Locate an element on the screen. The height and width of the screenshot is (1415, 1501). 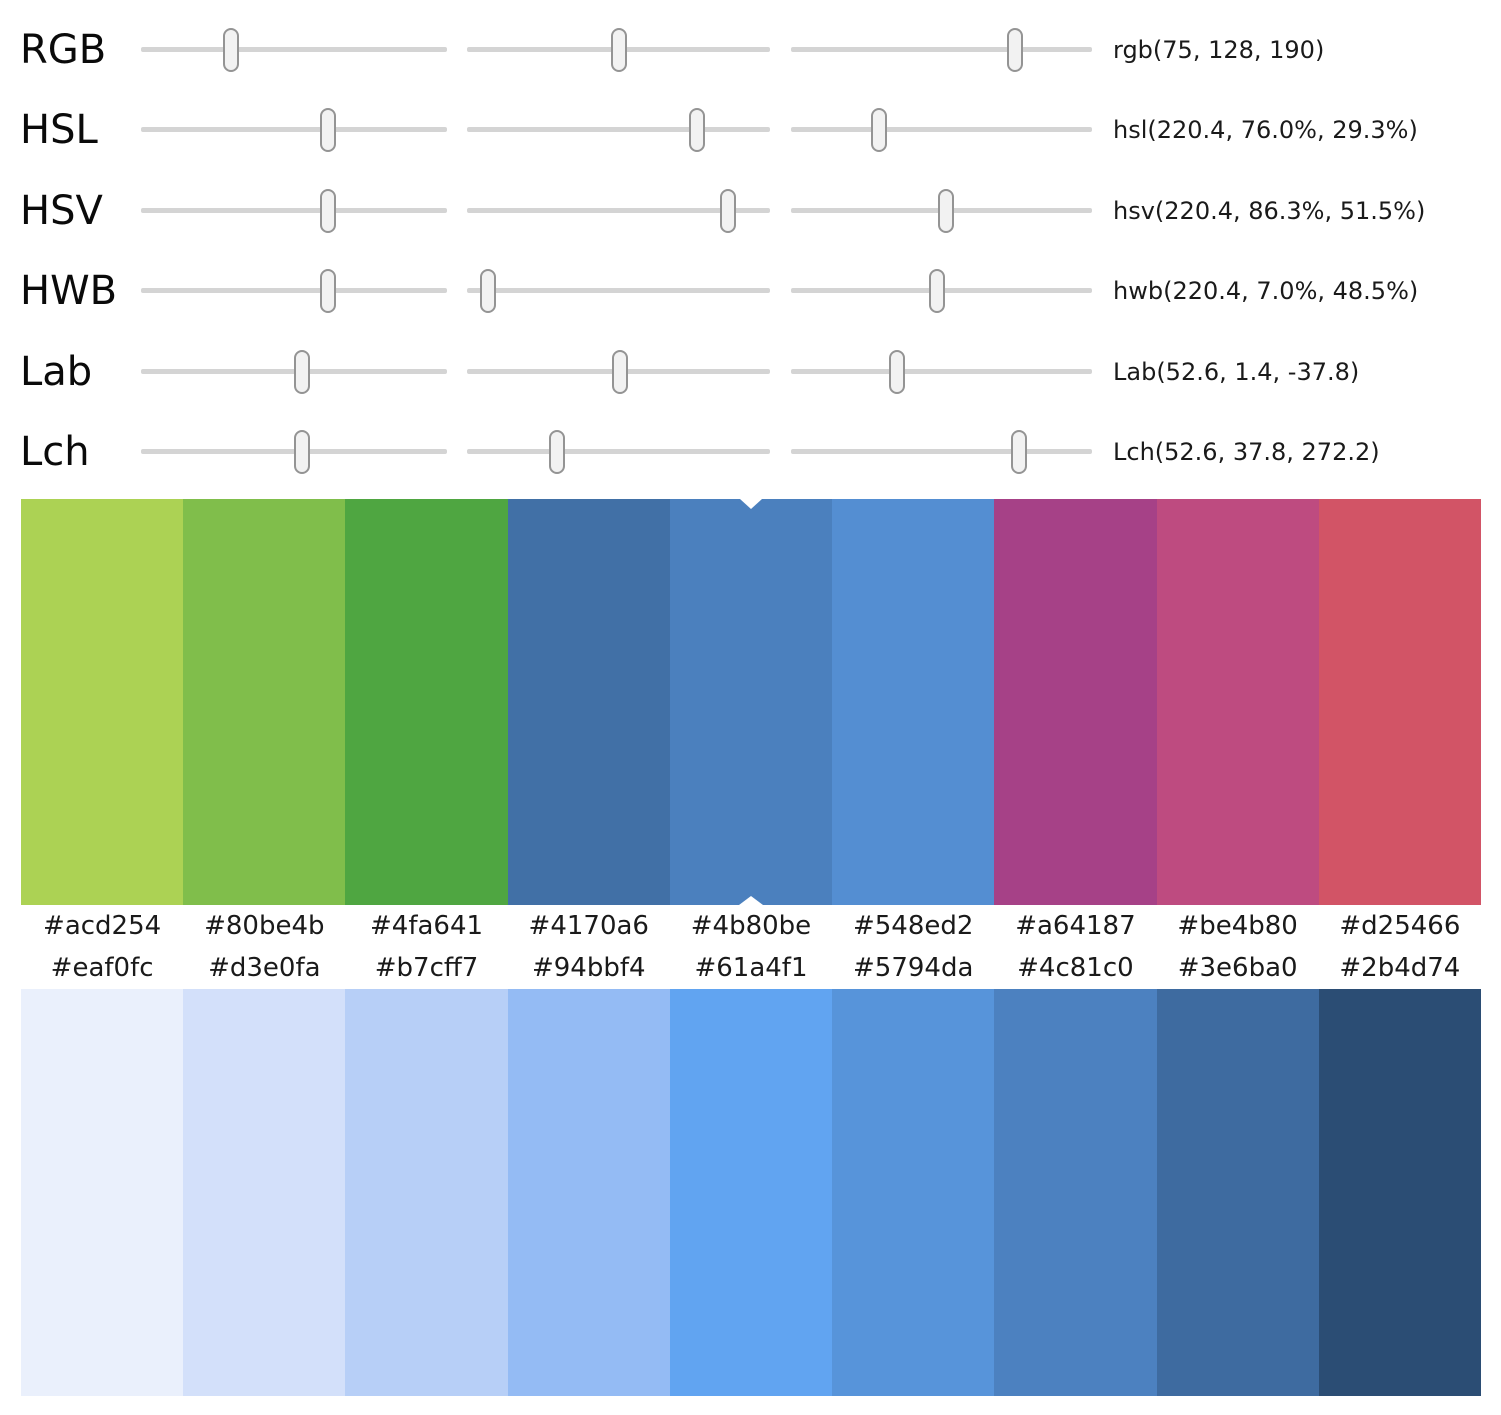
slider-row-hwb: HWB hwb(220.4, 7.0%, 48.5%) is located at coordinates (750, 291).